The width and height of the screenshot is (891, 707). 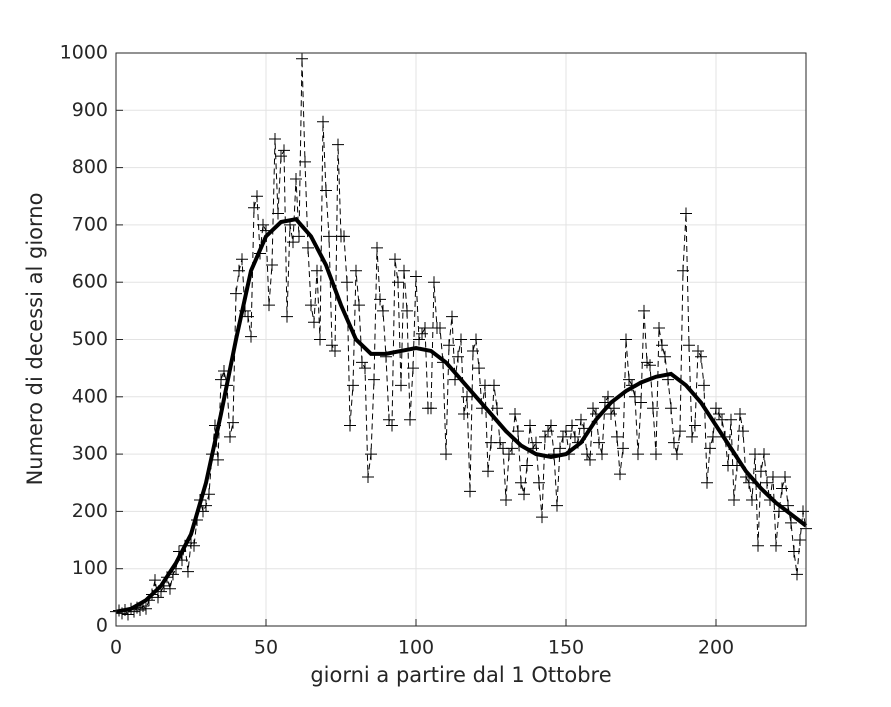 I want to click on x-tick-label: 200, so click(x=716, y=648).